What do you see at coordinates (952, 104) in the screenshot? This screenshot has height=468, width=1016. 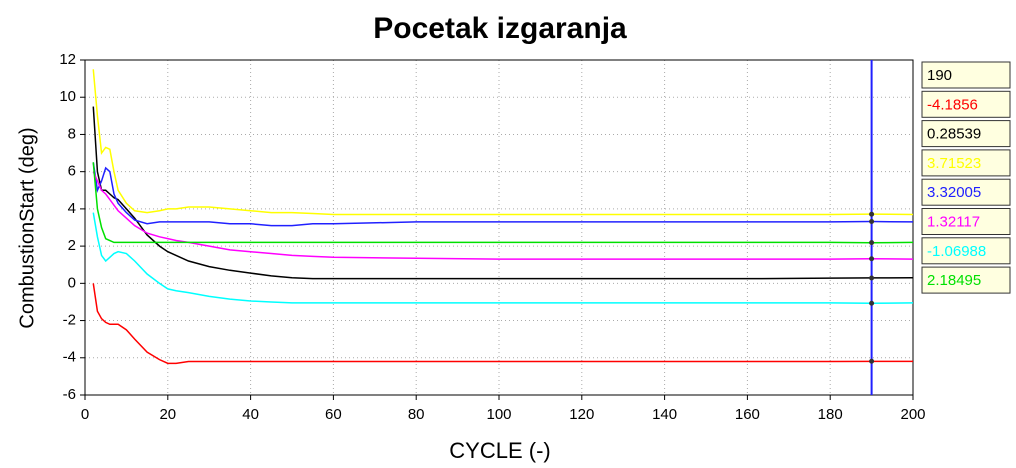 I see `readout-value: -4.1856` at bounding box center [952, 104].